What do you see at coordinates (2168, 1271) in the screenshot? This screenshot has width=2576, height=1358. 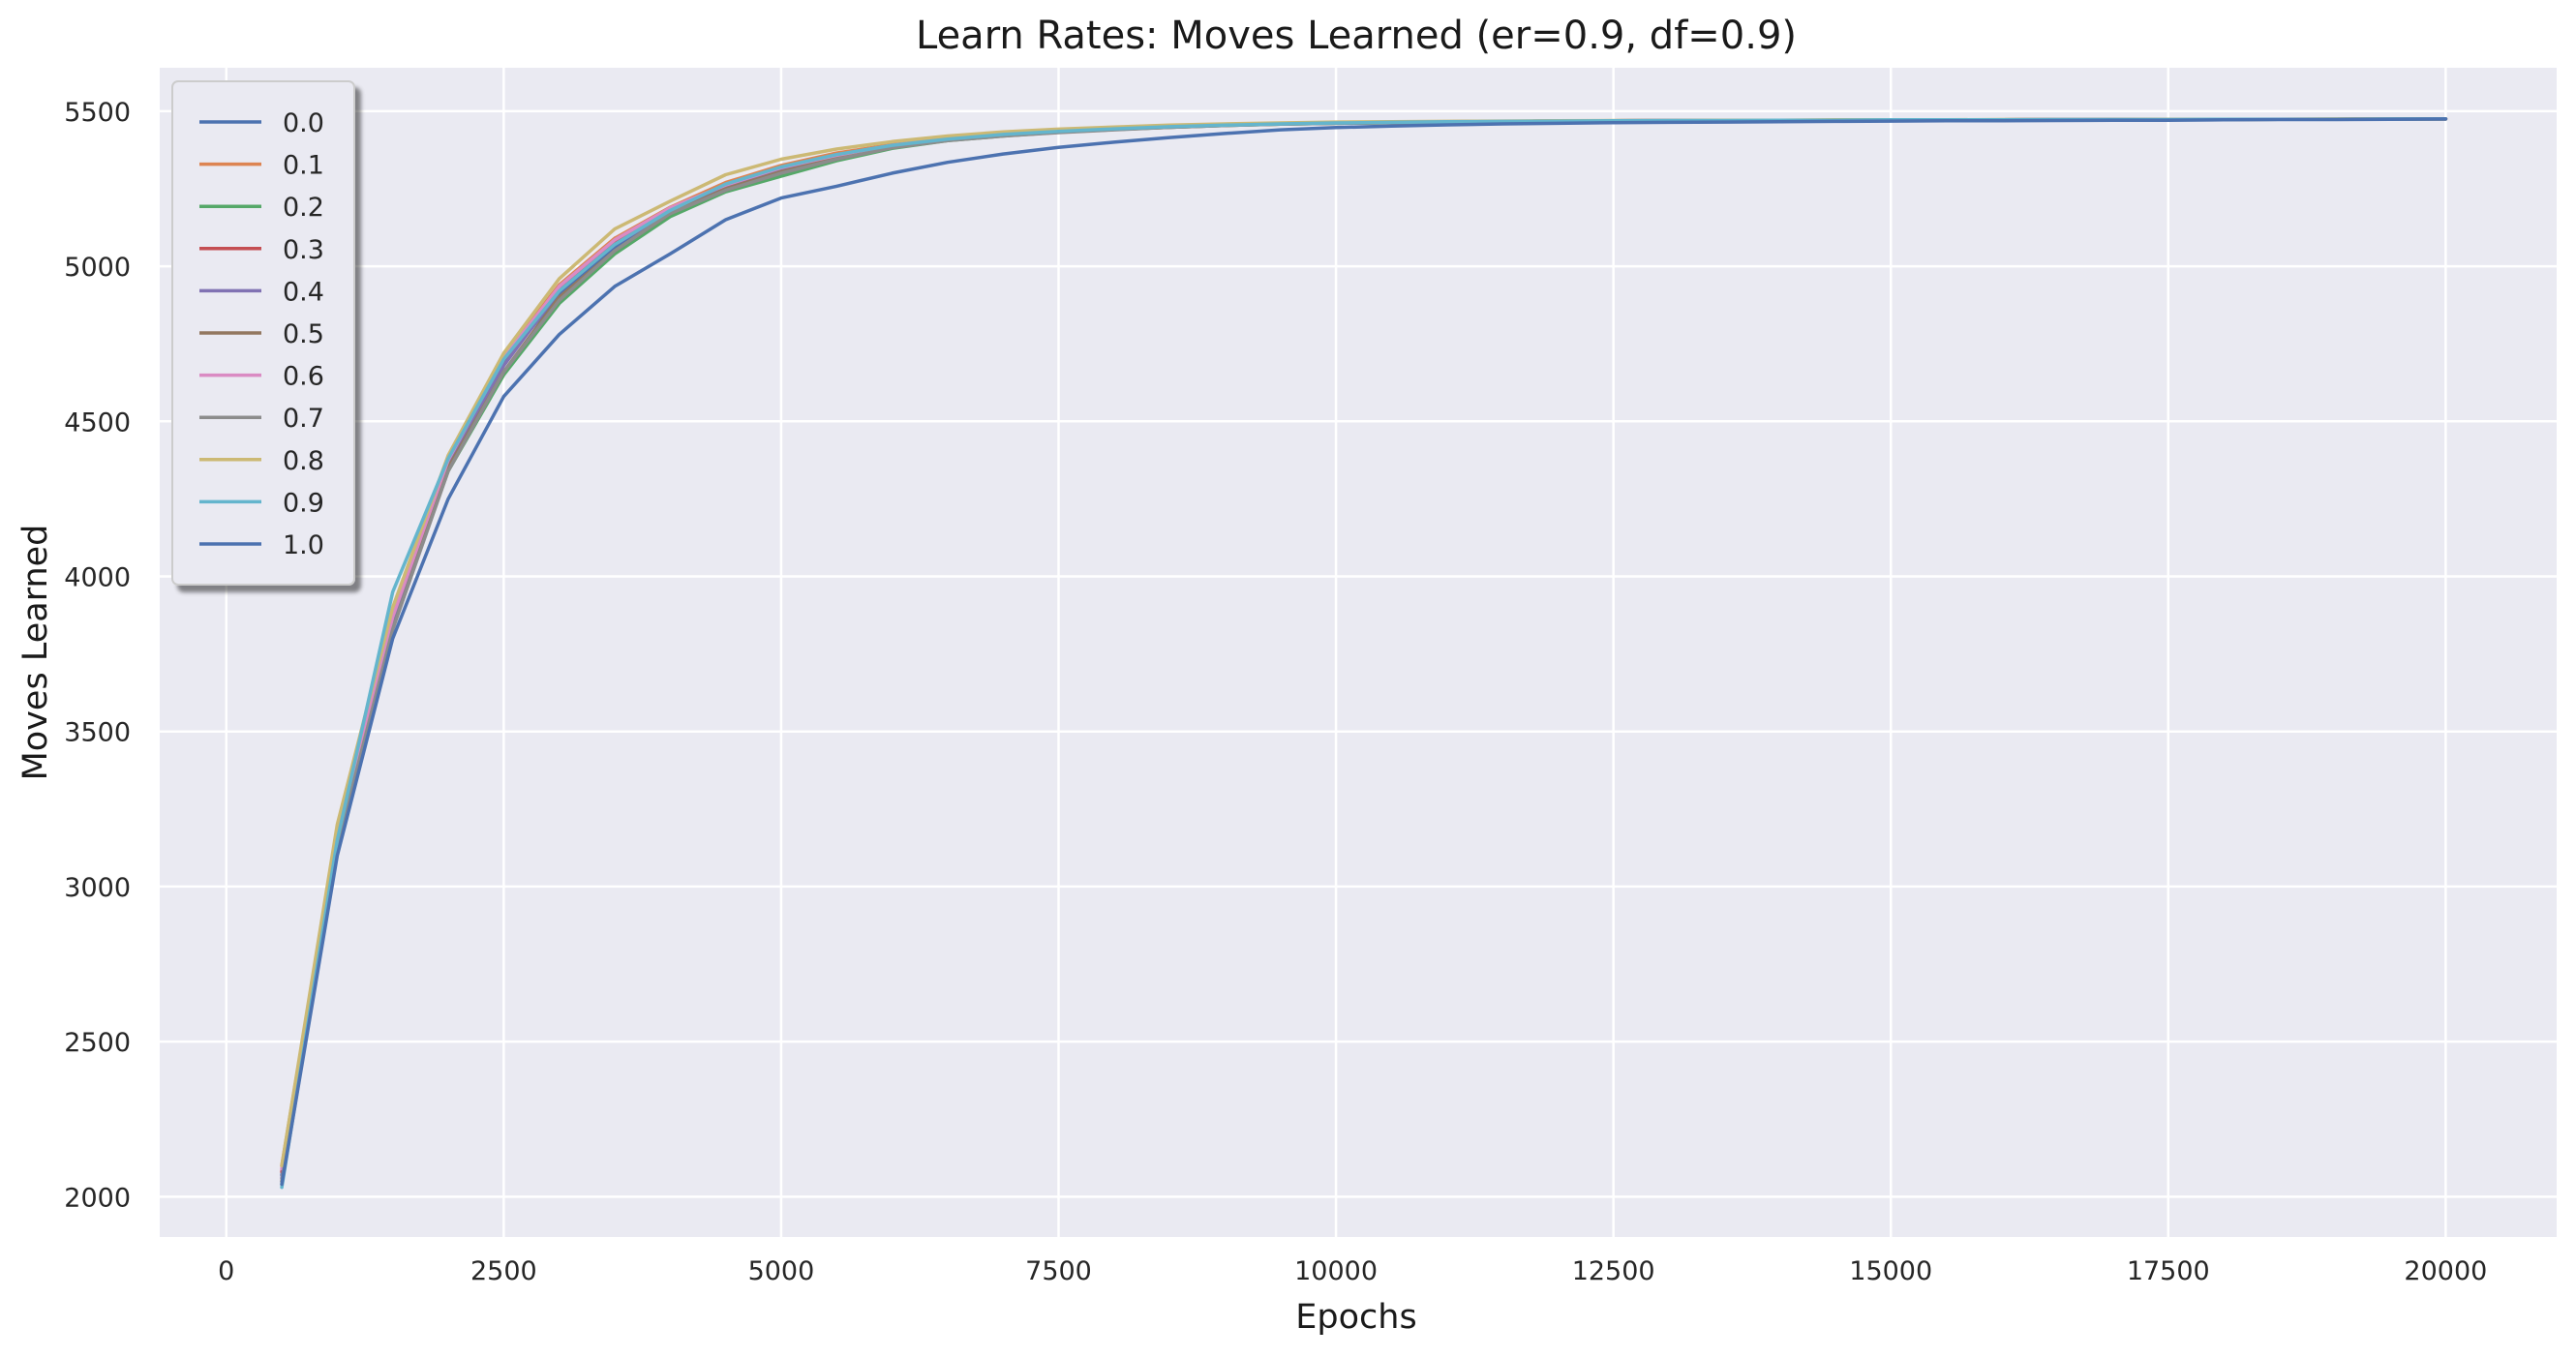 I see `x-tick-label: 17500` at bounding box center [2168, 1271].